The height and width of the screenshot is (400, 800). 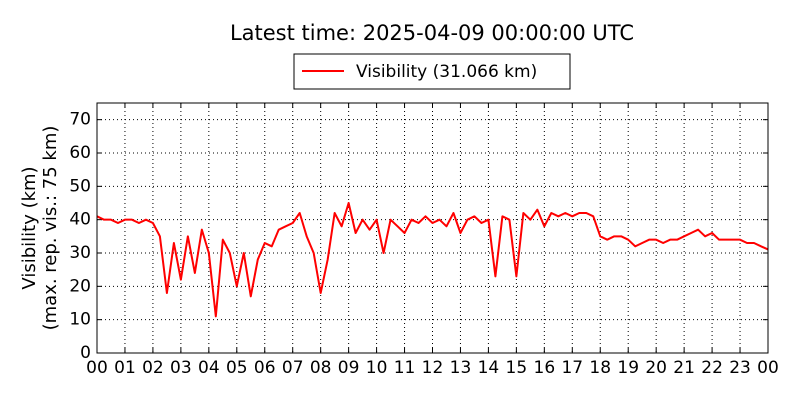 I want to click on x-tick-label: 03, so click(x=181, y=368).